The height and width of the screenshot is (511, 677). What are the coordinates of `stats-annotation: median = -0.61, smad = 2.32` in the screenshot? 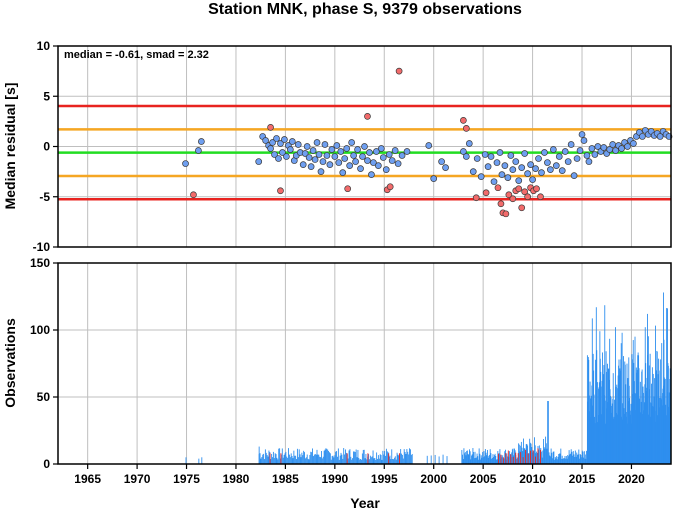 It's located at (136, 55).